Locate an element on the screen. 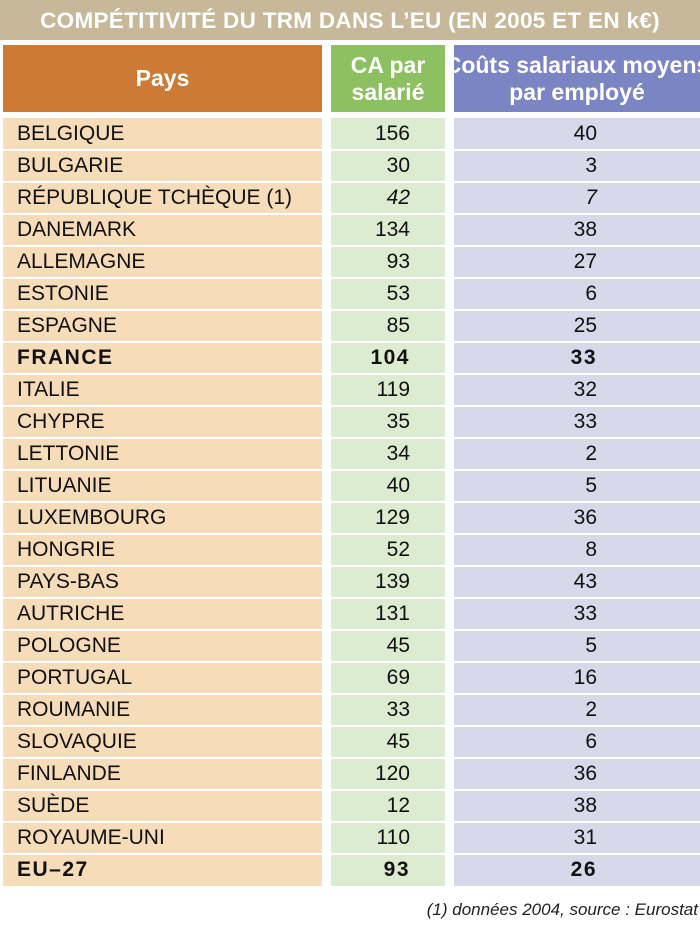 The image size is (700, 938). table-row: LITUANIE 40 5 is located at coordinates (350, 486).